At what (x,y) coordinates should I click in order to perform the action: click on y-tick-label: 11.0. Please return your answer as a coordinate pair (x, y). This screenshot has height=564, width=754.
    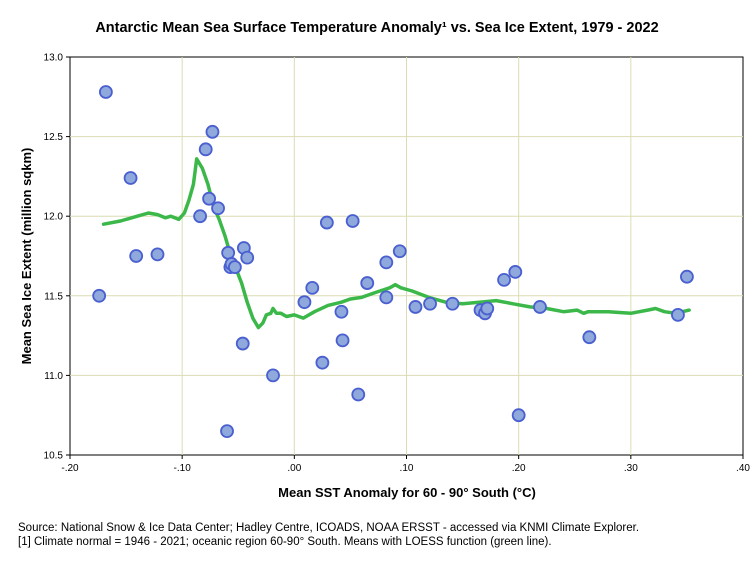
    Looking at the image, I should click on (53, 376).